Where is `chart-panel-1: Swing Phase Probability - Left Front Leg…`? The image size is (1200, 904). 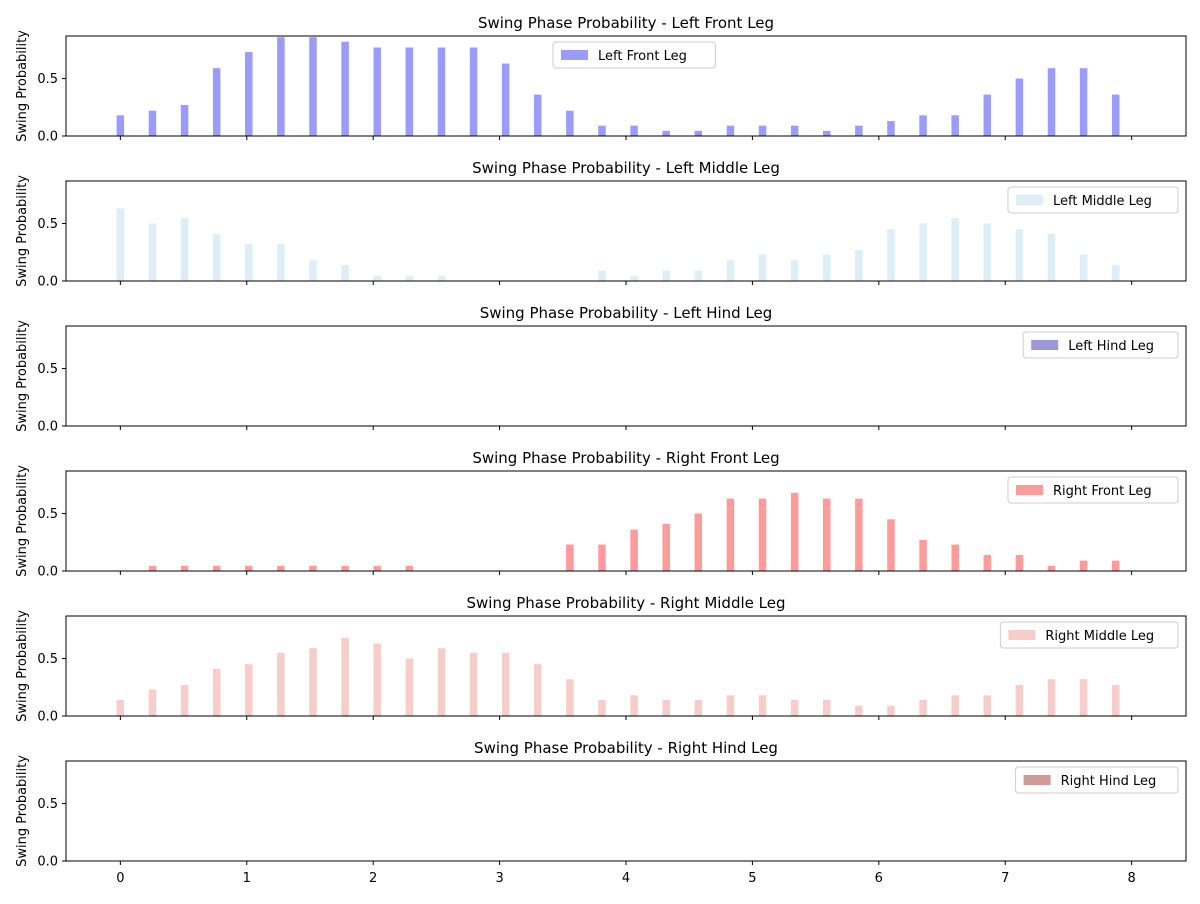 chart-panel-1: Swing Phase Probability - Left Front Leg… is located at coordinates (601, 79).